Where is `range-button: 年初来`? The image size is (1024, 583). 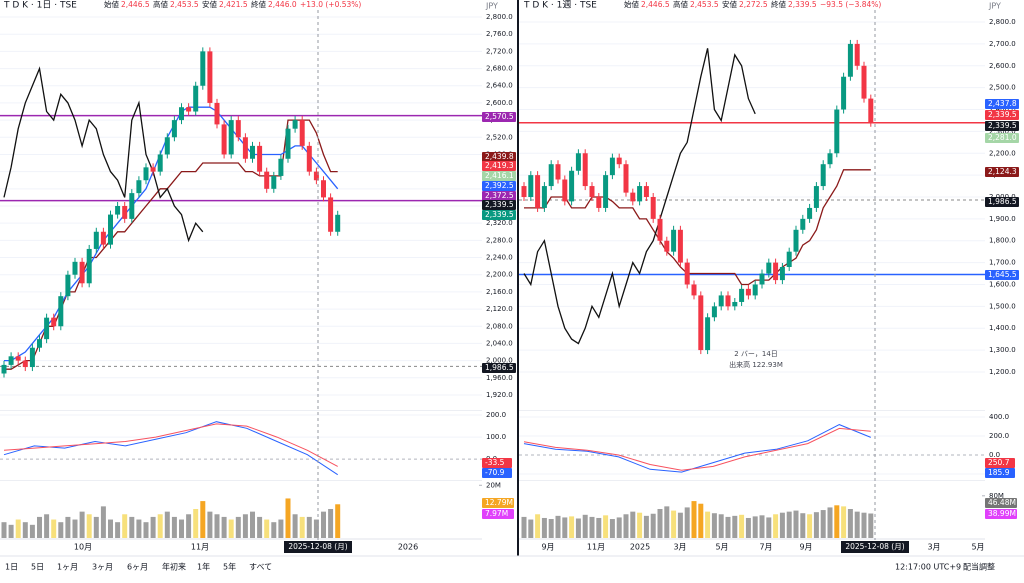 range-button: 年初来 is located at coordinates (174, 567).